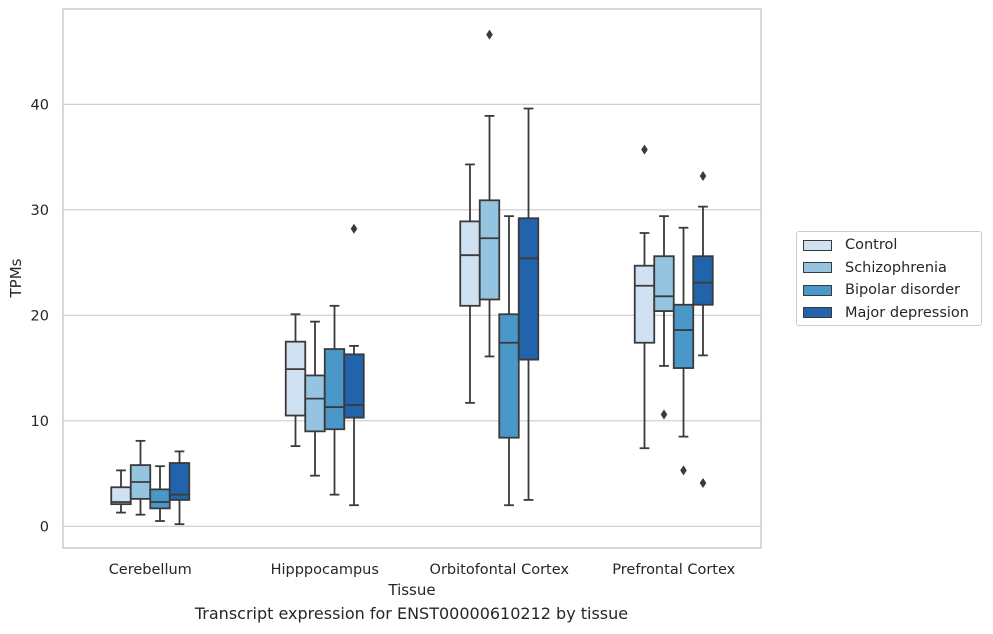 The height and width of the screenshot is (634, 993). I want to click on x-axis-label: Tissue, so click(411, 590).